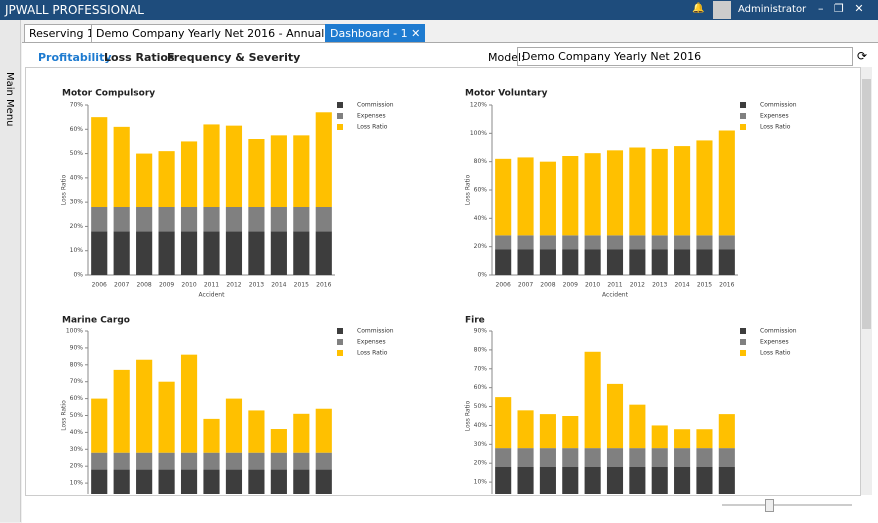  I want to click on zoom-slider, so click(787, 505).